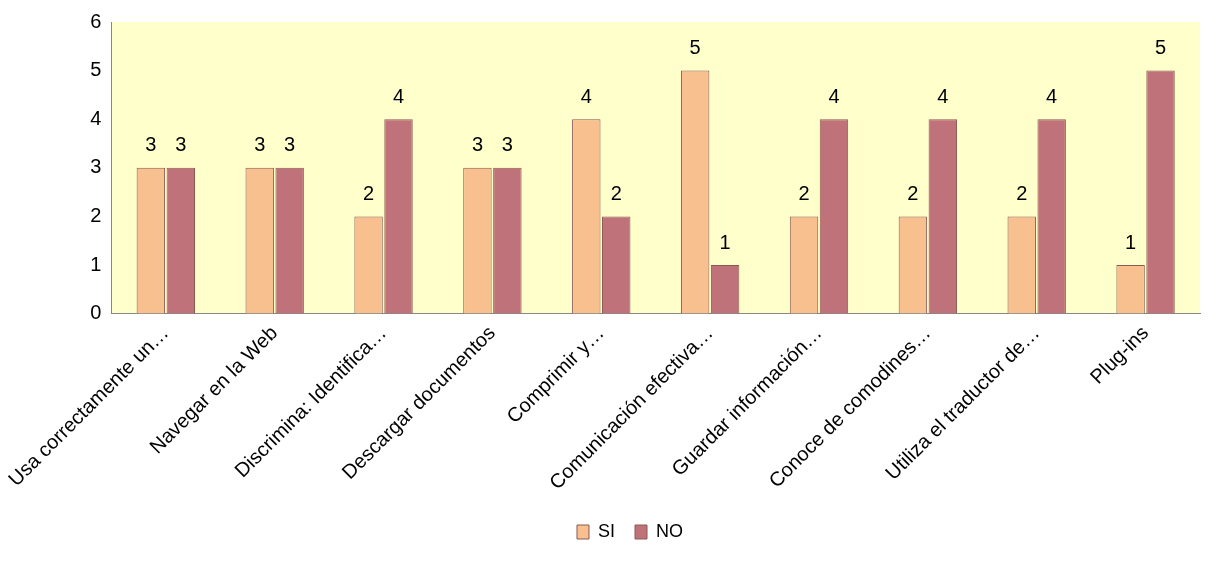  What do you see at coordinates (96, 69) in the screenshot?
I see `y-tick-label: 5` at bounding box center [96, 69].